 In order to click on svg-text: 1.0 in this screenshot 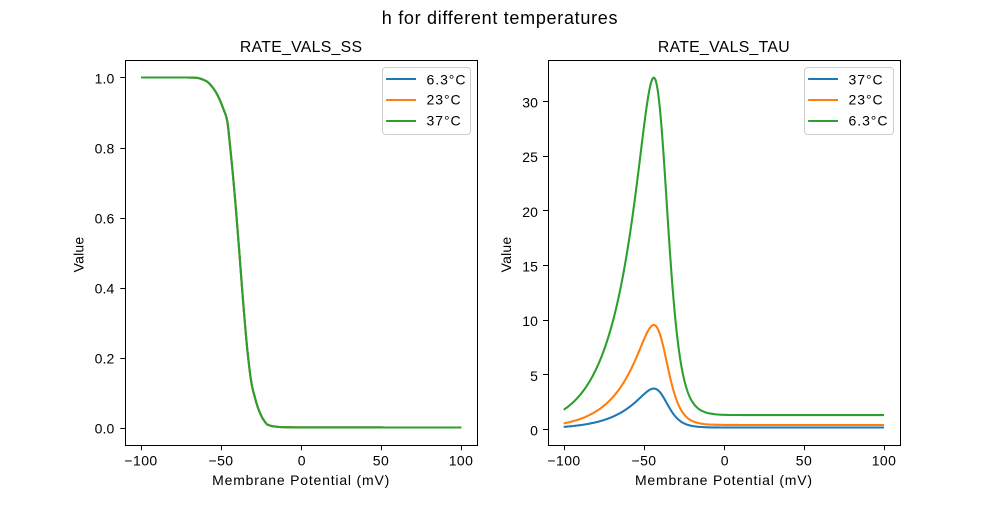, I will do `click(105, 78)`.